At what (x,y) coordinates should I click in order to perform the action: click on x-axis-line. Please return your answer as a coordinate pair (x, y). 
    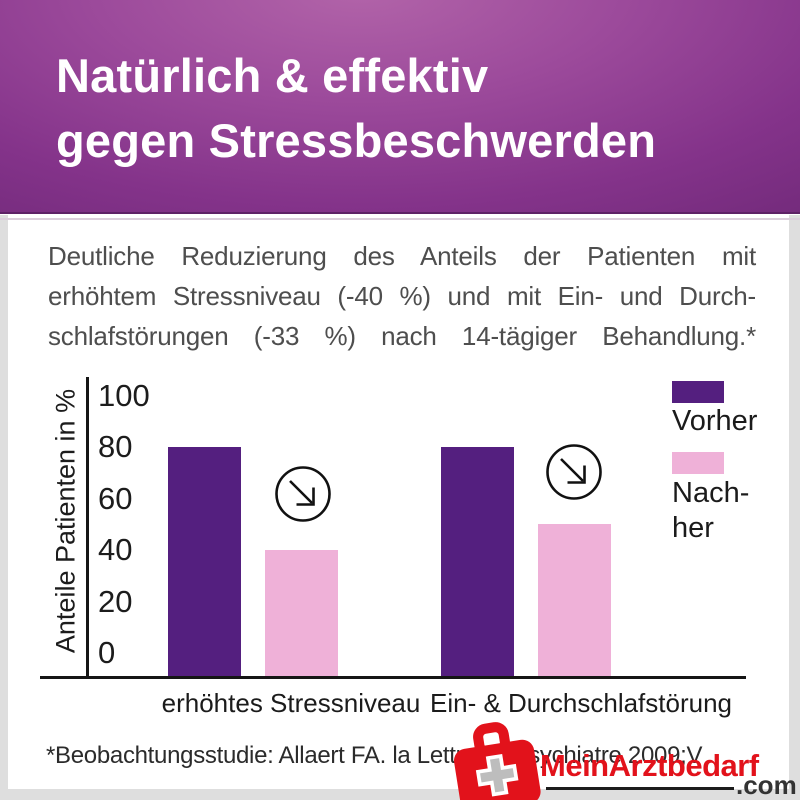
    Looking at the image, I should click on (393, 677).